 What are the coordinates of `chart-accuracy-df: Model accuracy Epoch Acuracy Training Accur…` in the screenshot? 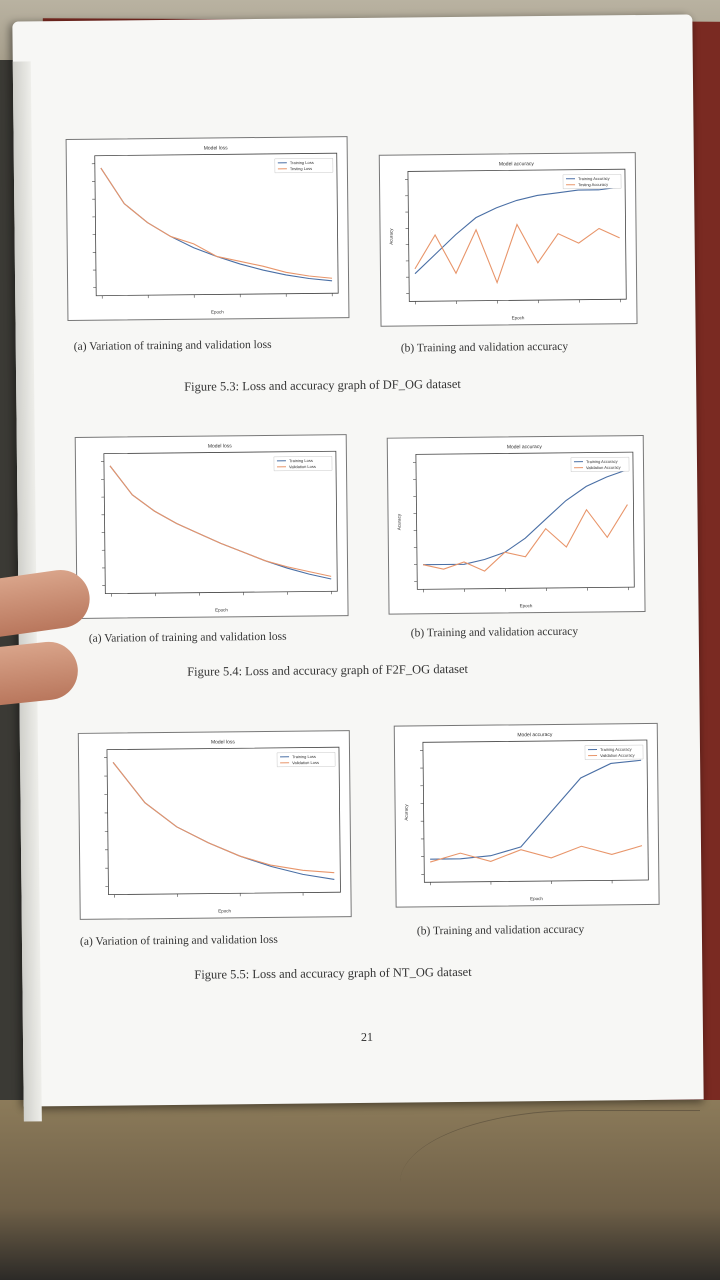 It's located at (508, 239).